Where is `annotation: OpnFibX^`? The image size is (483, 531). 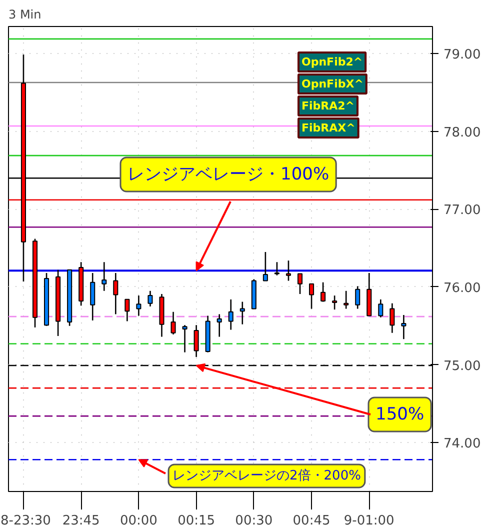 annotation: OpnFibX^ is located at coordinates (333, 84).